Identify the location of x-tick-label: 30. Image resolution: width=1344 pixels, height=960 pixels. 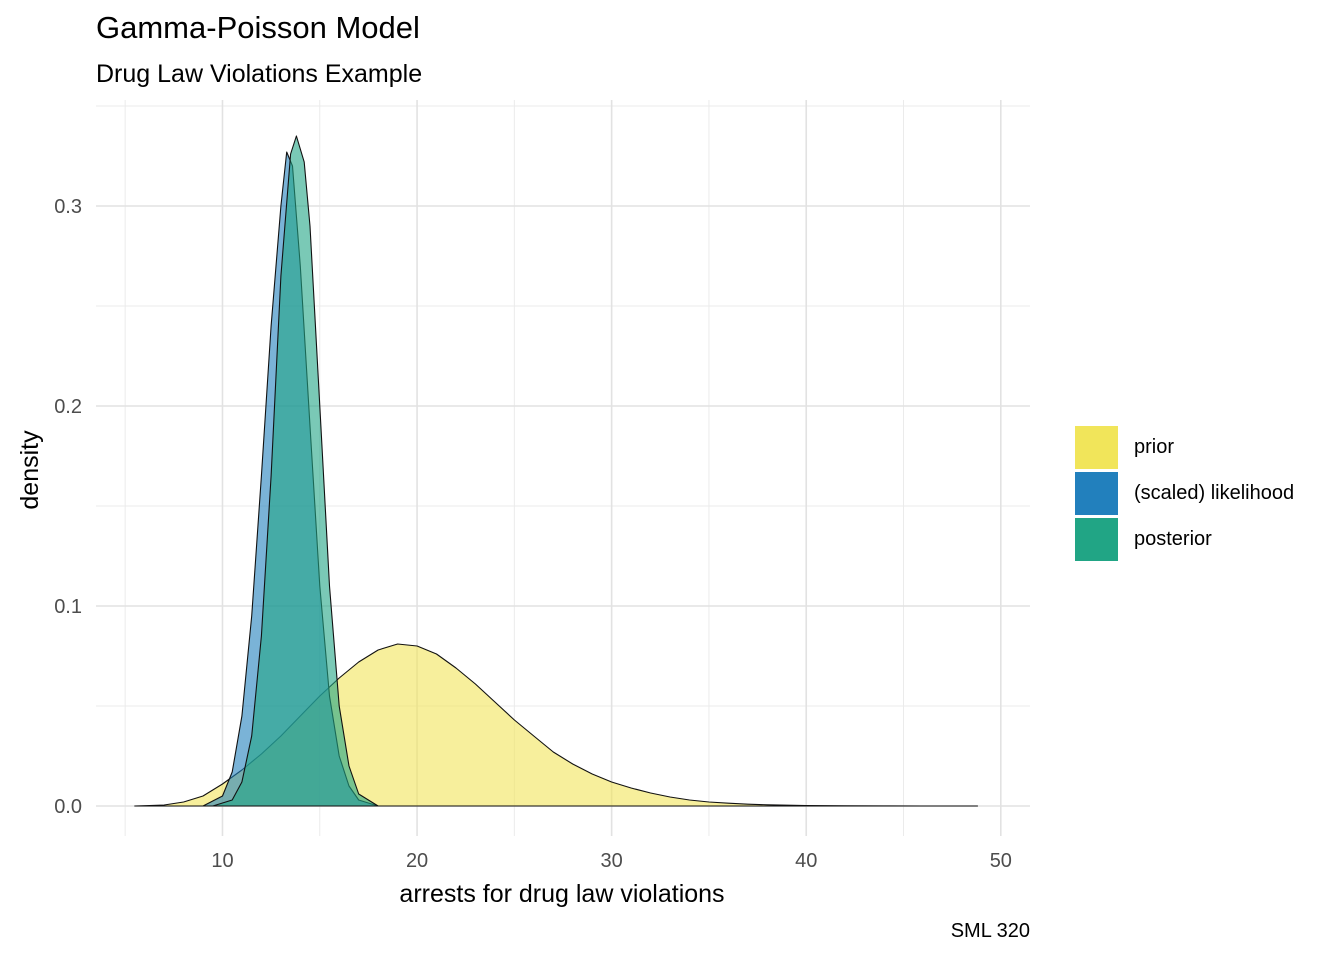
(612, 861).